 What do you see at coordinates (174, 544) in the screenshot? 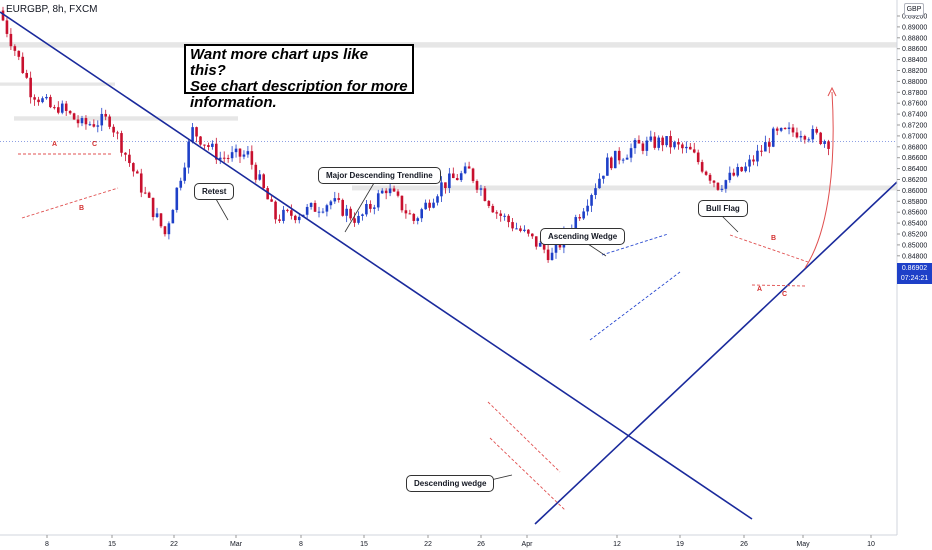
I see `time-tick-label: 22` at bounding box center [174, 544].